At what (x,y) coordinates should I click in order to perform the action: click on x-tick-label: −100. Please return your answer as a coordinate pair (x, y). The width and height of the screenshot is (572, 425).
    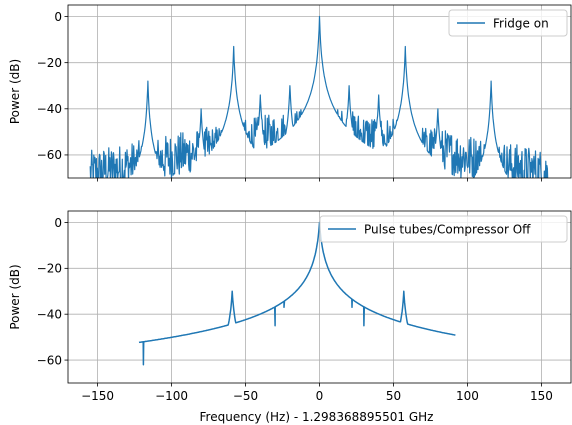
    Looking at the image, I should click on (171, 396).